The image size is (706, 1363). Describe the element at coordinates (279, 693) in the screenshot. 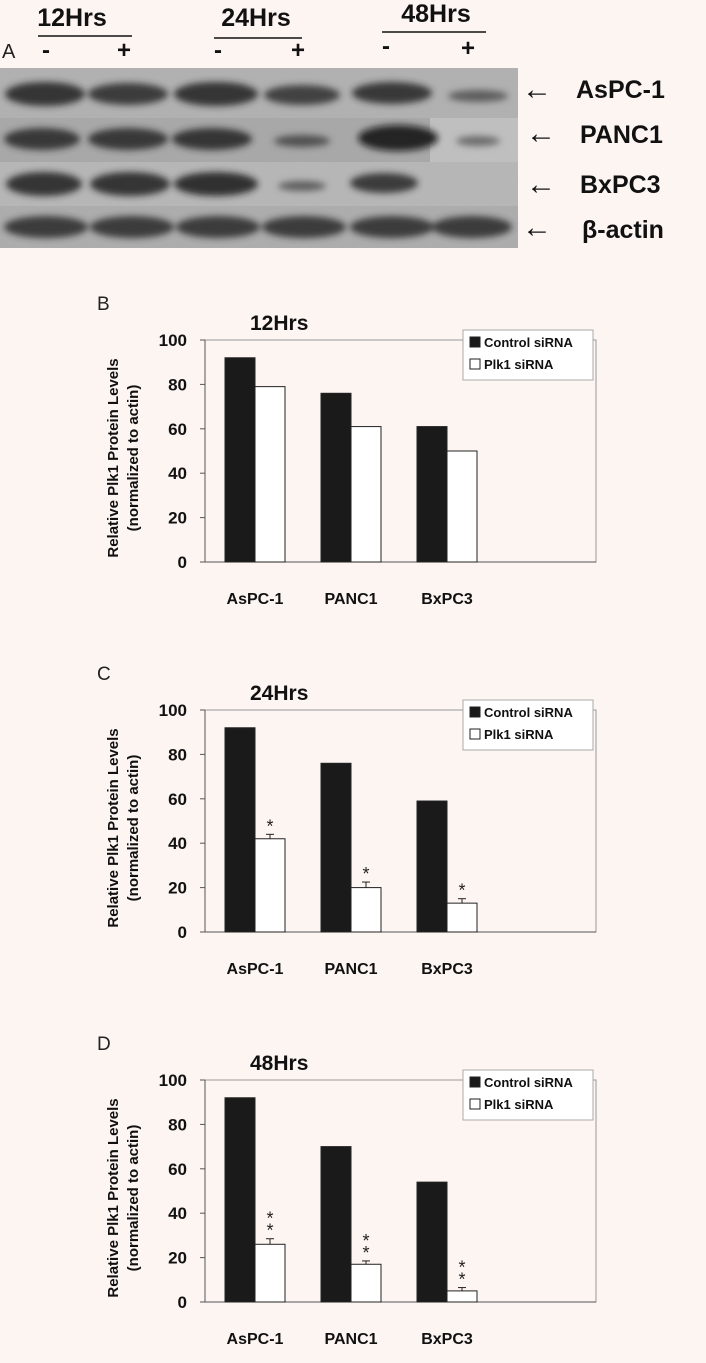

I see `chart-title: 24Hrs` at that location.